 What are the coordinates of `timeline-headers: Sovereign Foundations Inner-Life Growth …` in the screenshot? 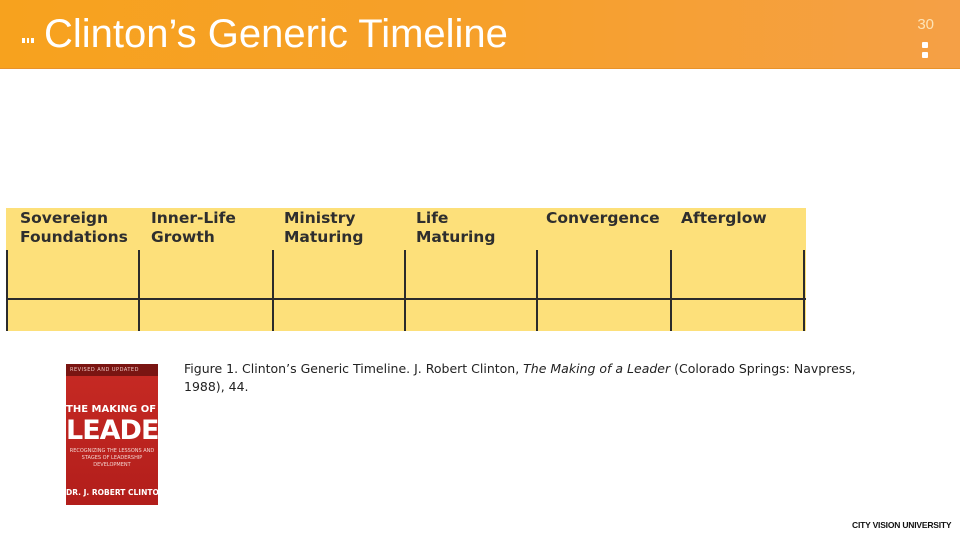 It's located at (406, 229).